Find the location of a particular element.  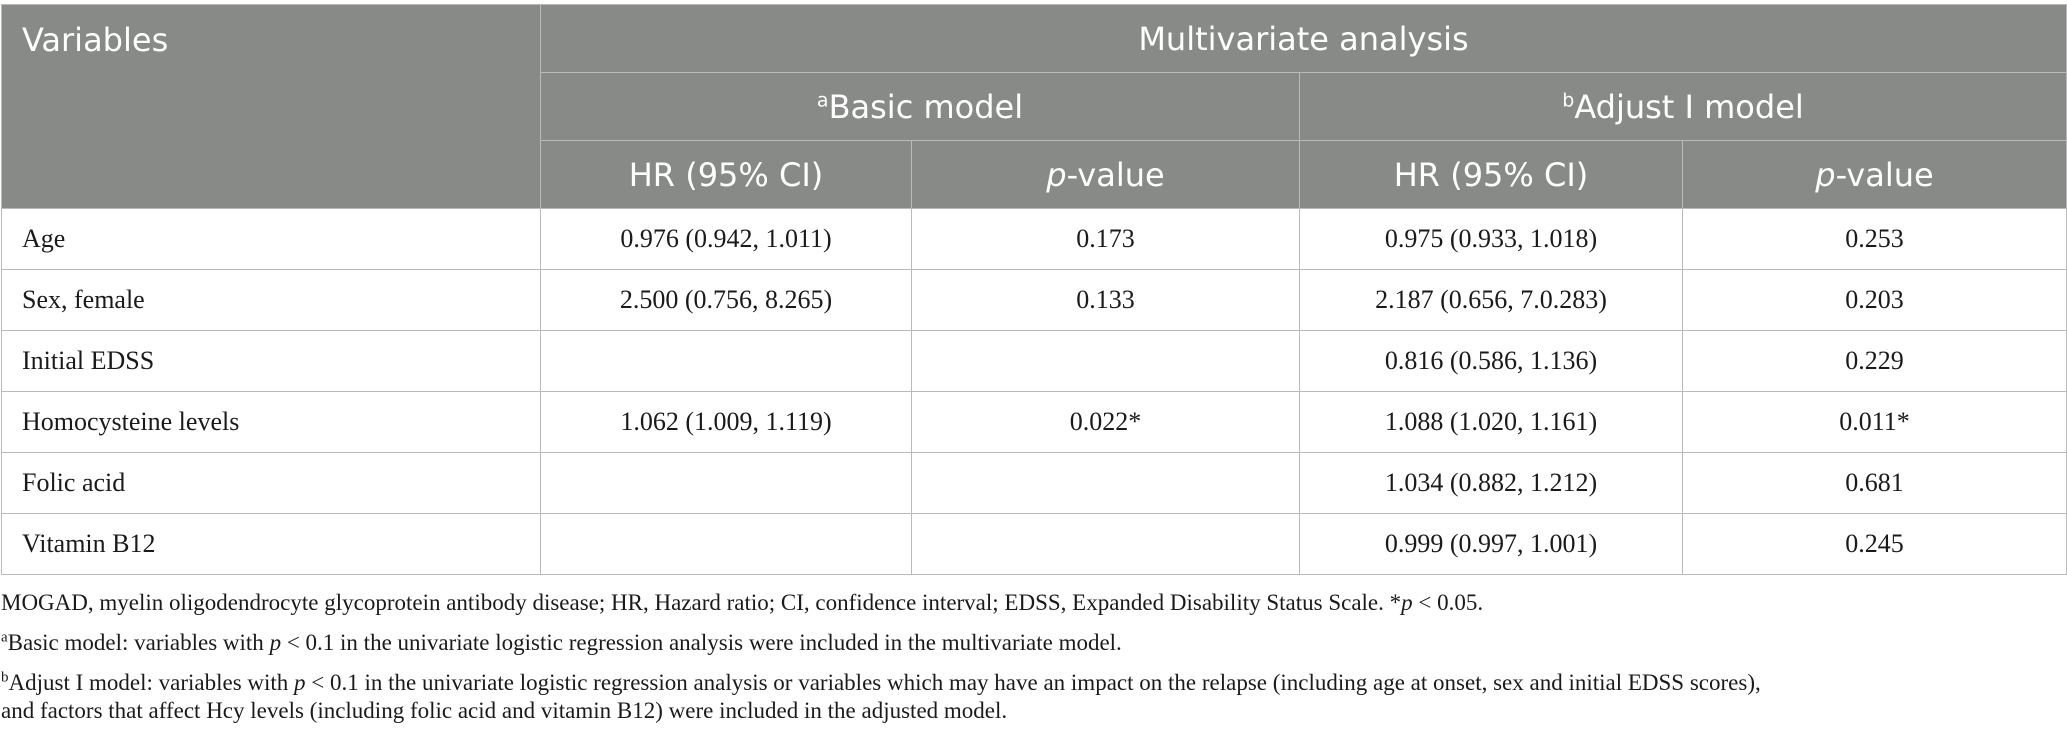

table-row: Initial EDSS 0.816 (0.586, 1.136) 0.229 is located at coordinates (1034, 361).